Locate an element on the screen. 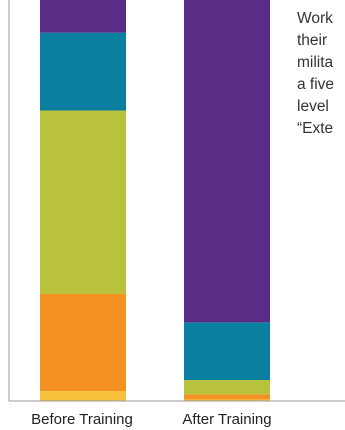 This screenshot has height=430, width=345. note-line: level is located at coordinates (313, 106).